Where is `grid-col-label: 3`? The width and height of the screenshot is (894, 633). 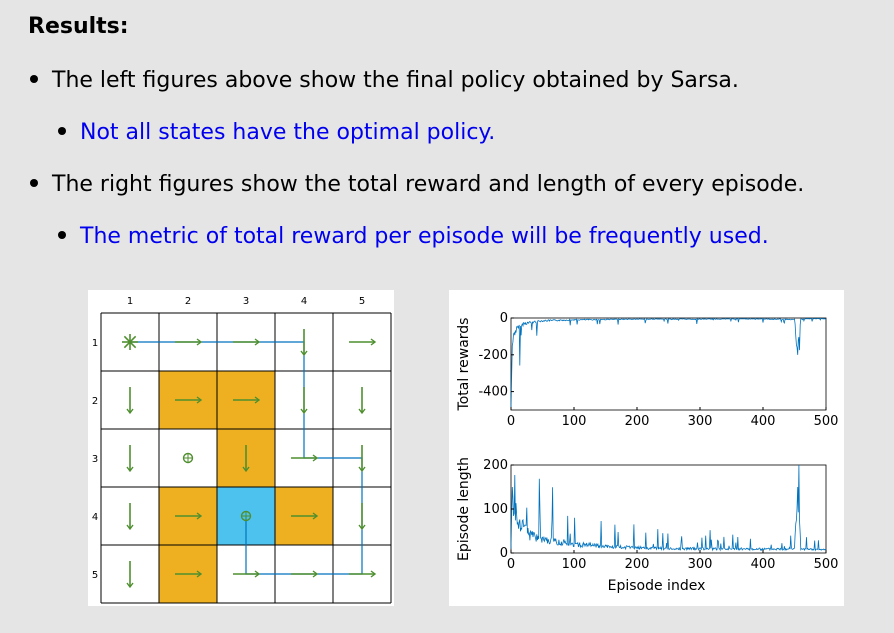 grid-col-label: 3 is located at coordinates (246, 301).